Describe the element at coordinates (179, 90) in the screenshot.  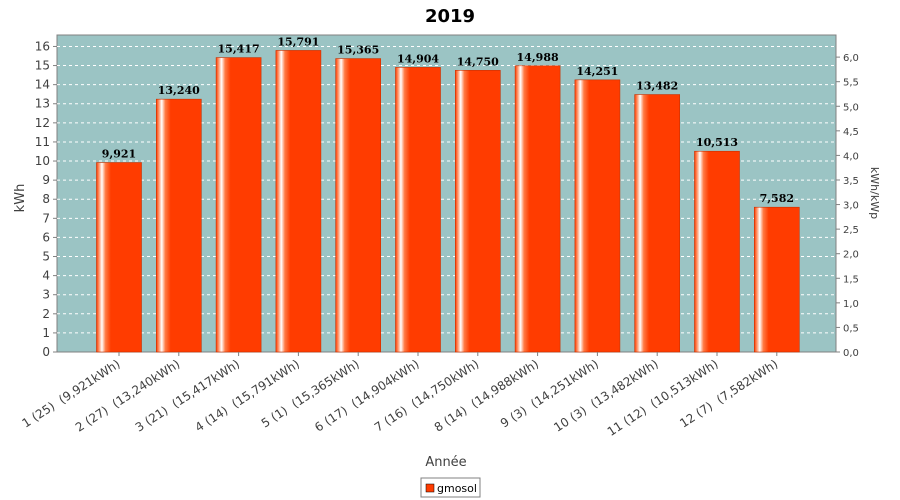
I see `data-label: 13,240` at that location.